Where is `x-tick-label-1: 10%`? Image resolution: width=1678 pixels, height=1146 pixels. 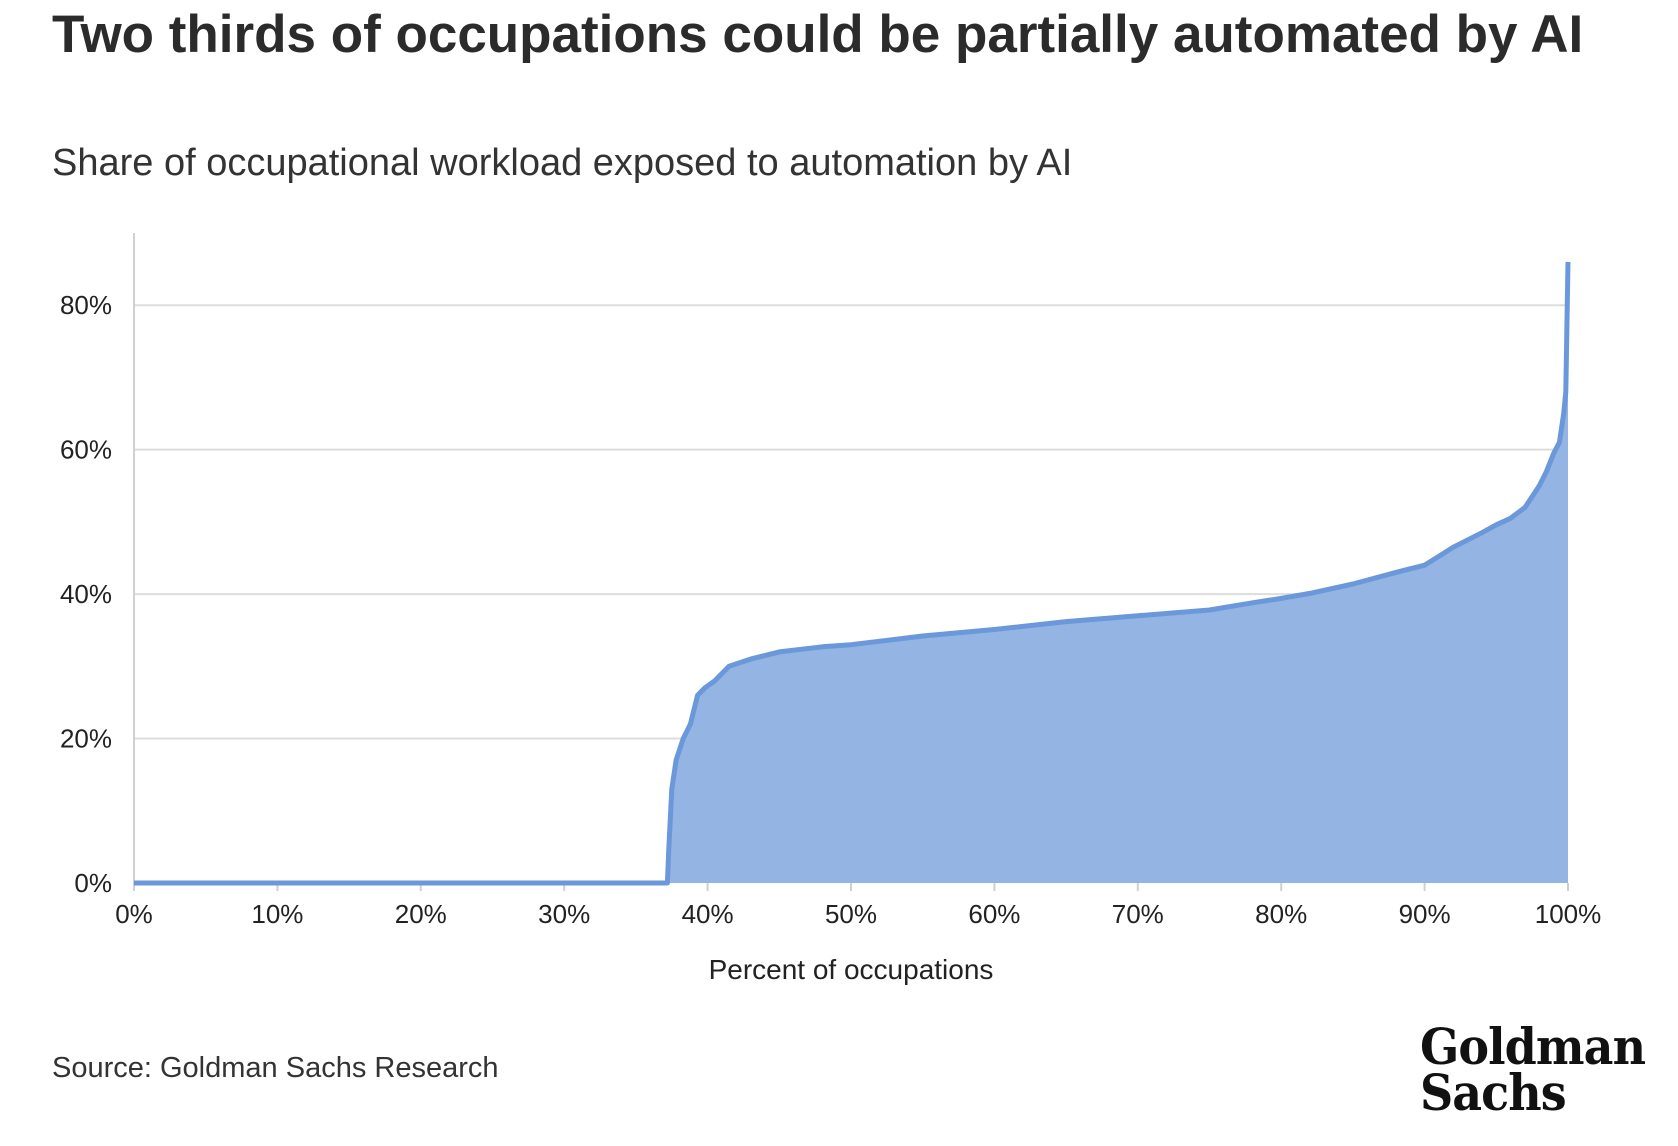
x-tick-label-1: 10% is located at coordinates (277, 914).